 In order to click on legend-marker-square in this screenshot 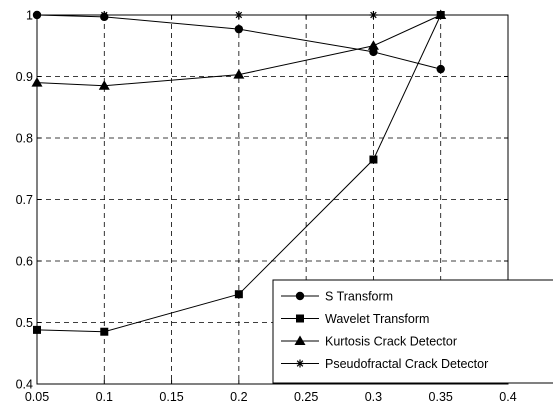, I will do `click(300, 318)`.